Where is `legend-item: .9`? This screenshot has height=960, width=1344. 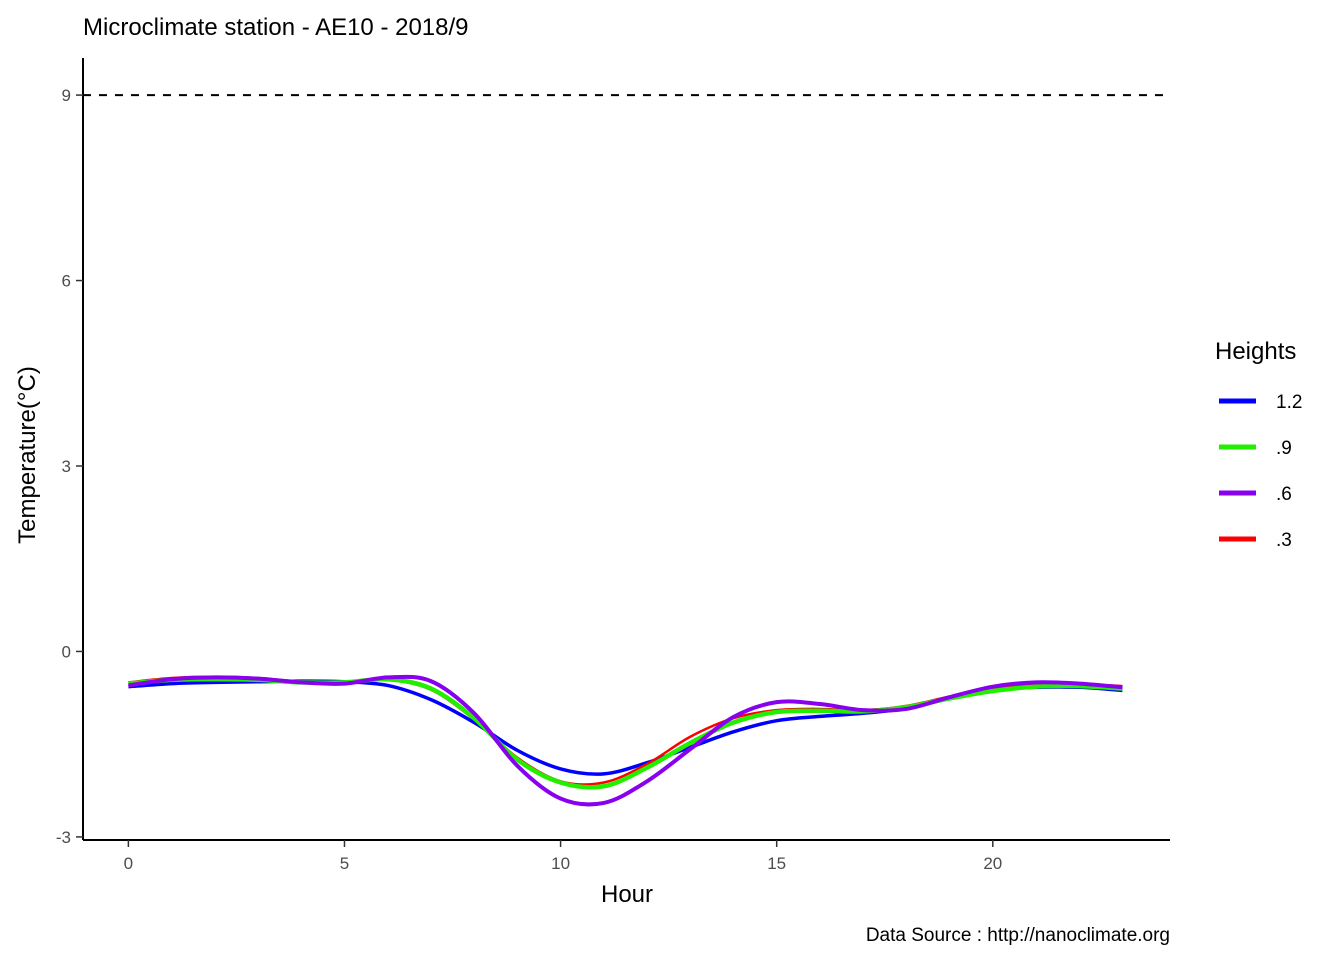 legend-item: .9 is located at coordinates (1255, 448).